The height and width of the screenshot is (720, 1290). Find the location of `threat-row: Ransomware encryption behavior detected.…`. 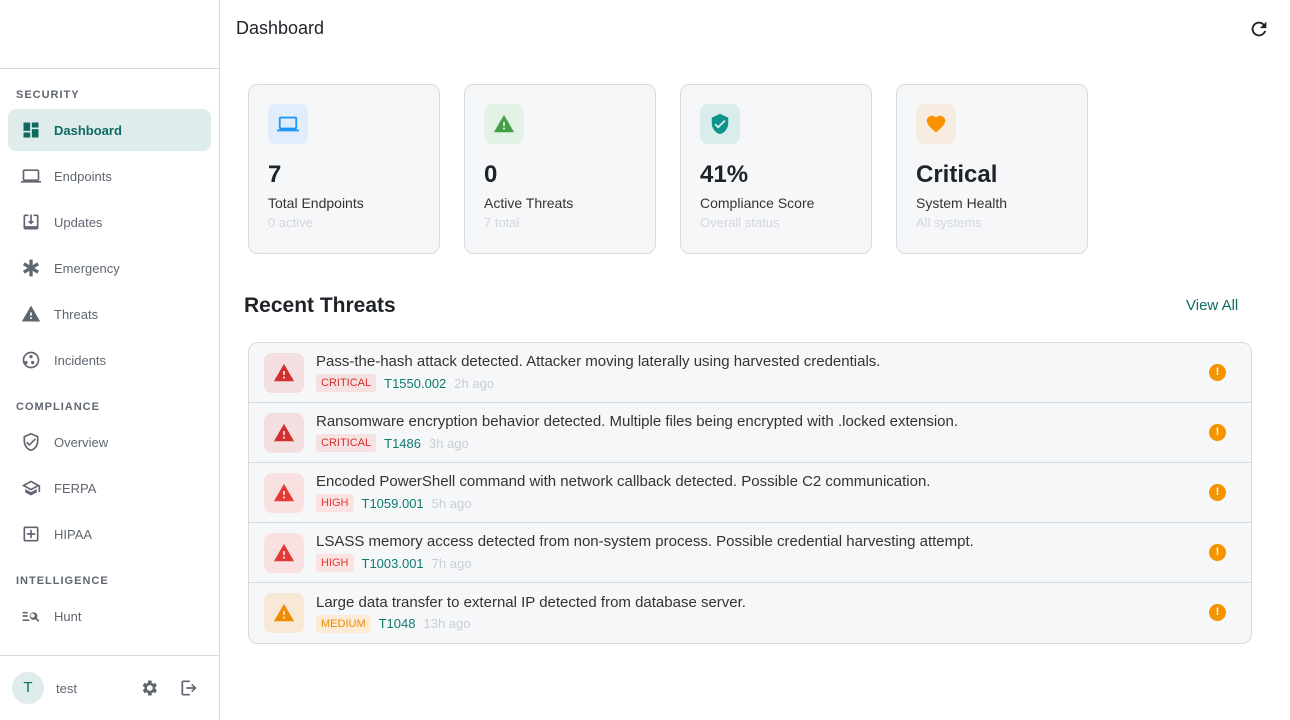

threat-row: Ransomware encryption behavior detected.… is located at coordinates (750, 433).